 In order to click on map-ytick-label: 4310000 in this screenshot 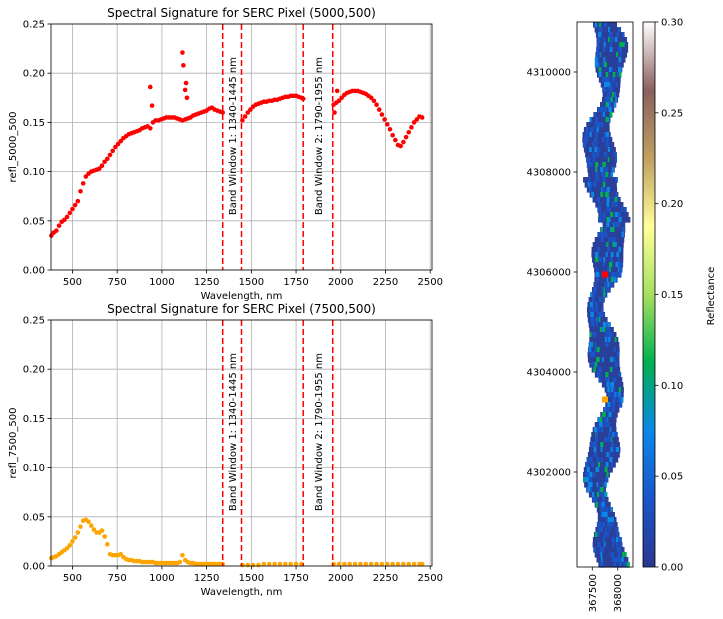, I will do `click(548, 73)`.